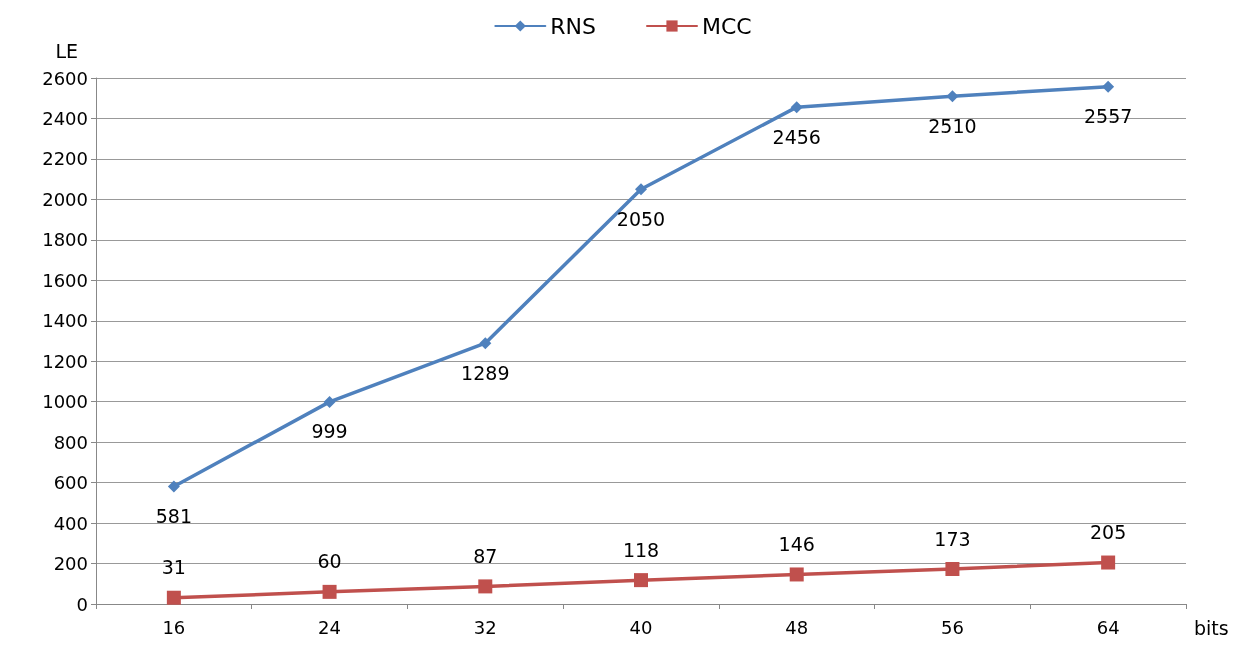 The height and width of the screenshot is (656, 1246). Describe the element at coordinates (796, 543) in the screenshot. I see `data-label: 146` at that location.